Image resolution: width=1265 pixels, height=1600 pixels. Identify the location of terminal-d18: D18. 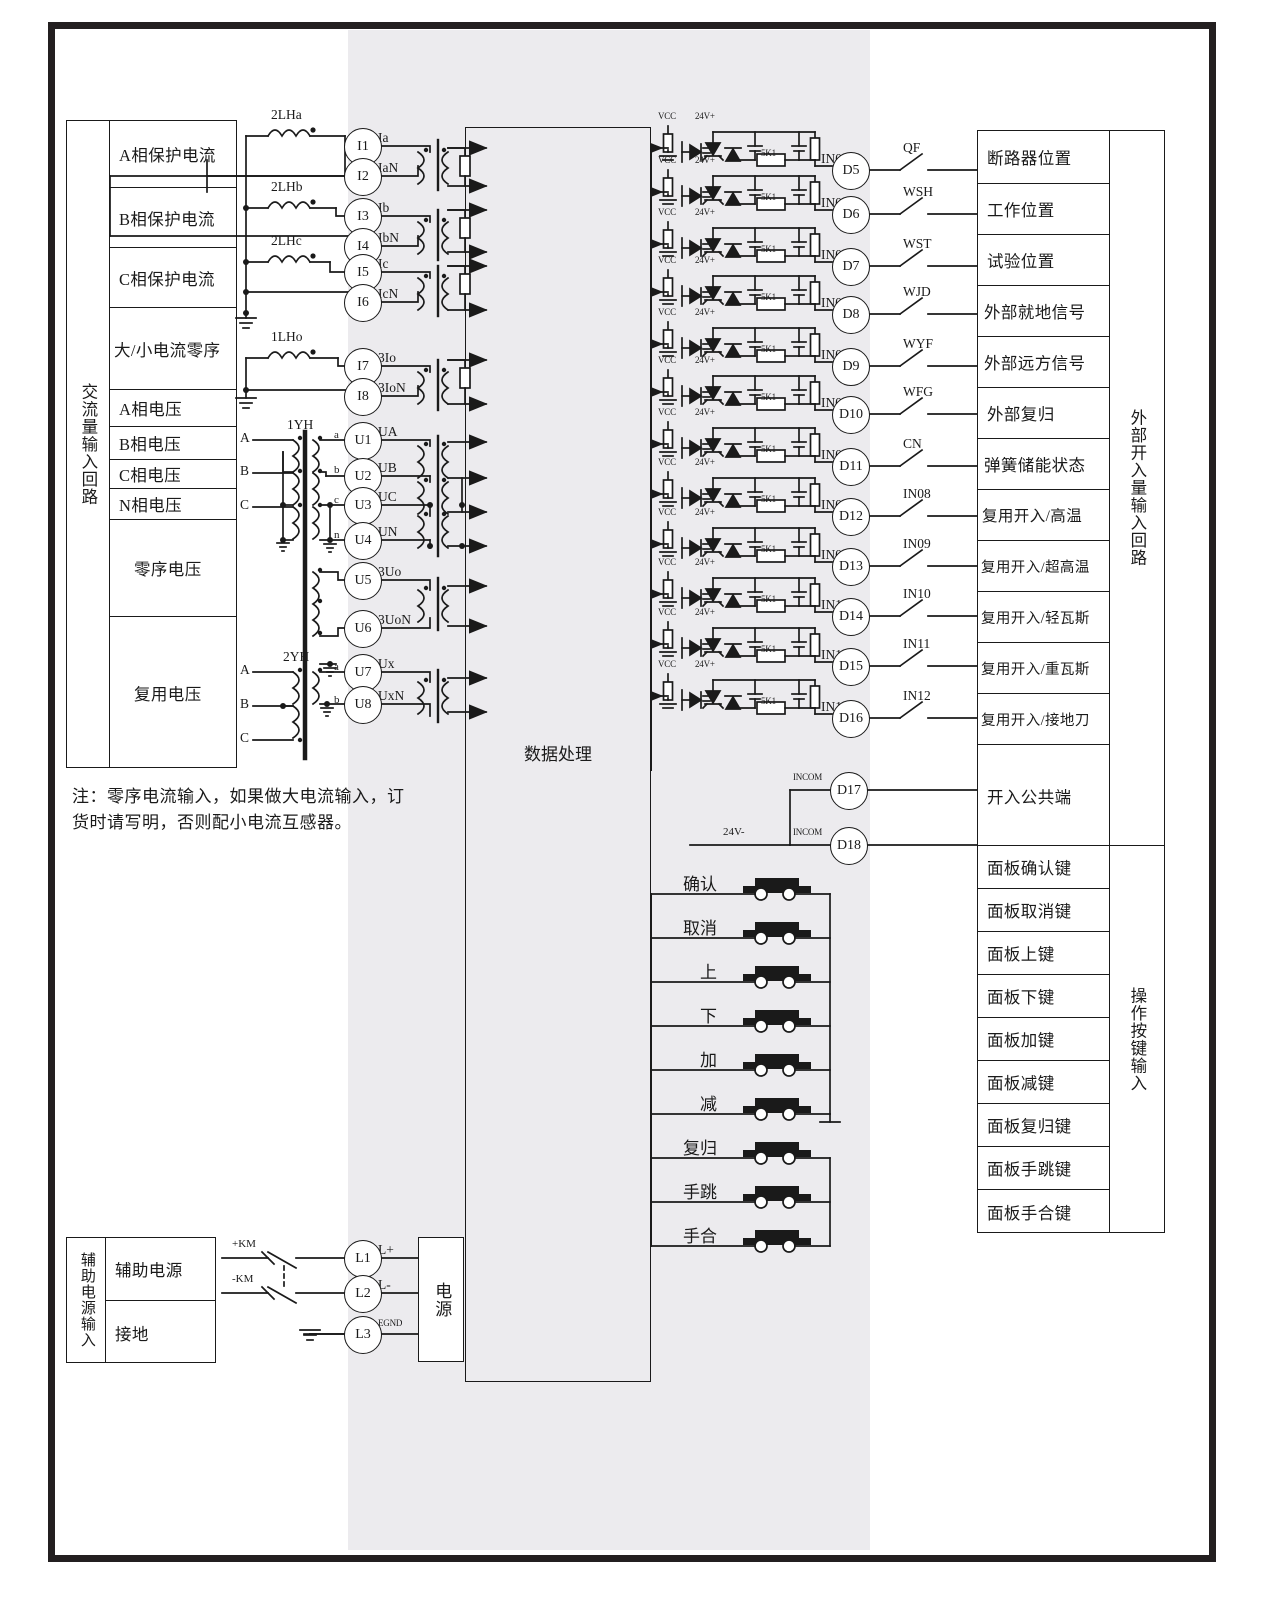
(849, 846).